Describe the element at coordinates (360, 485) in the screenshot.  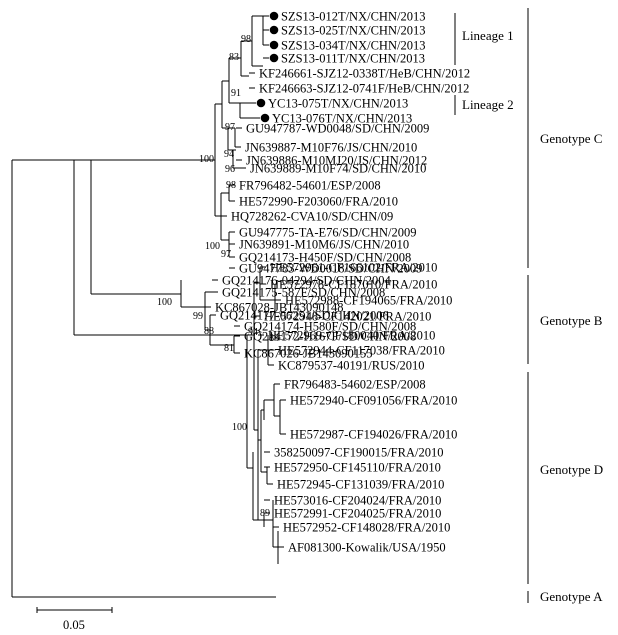
I see `taxon-label: HE572945-CF131039/FRA/2010` at that location.